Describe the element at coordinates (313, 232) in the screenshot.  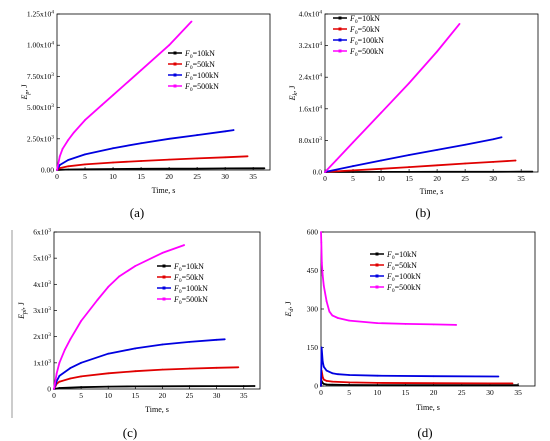
I see `y-tick-label: 600` at that location.